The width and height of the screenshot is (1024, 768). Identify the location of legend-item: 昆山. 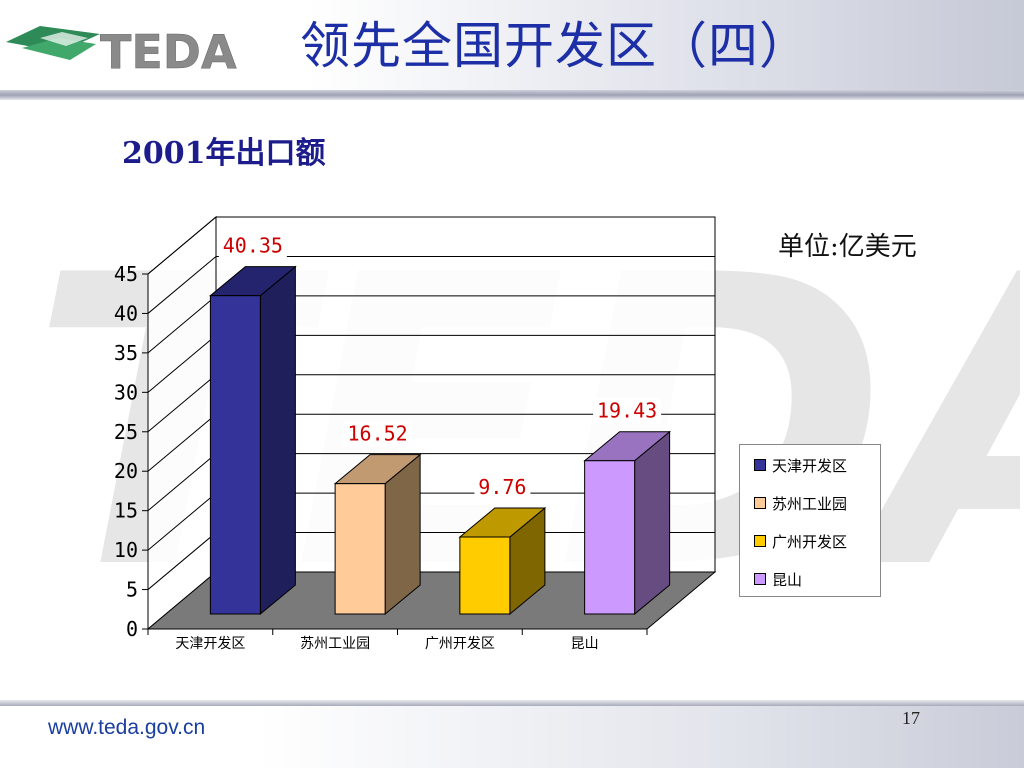
(778, 579).